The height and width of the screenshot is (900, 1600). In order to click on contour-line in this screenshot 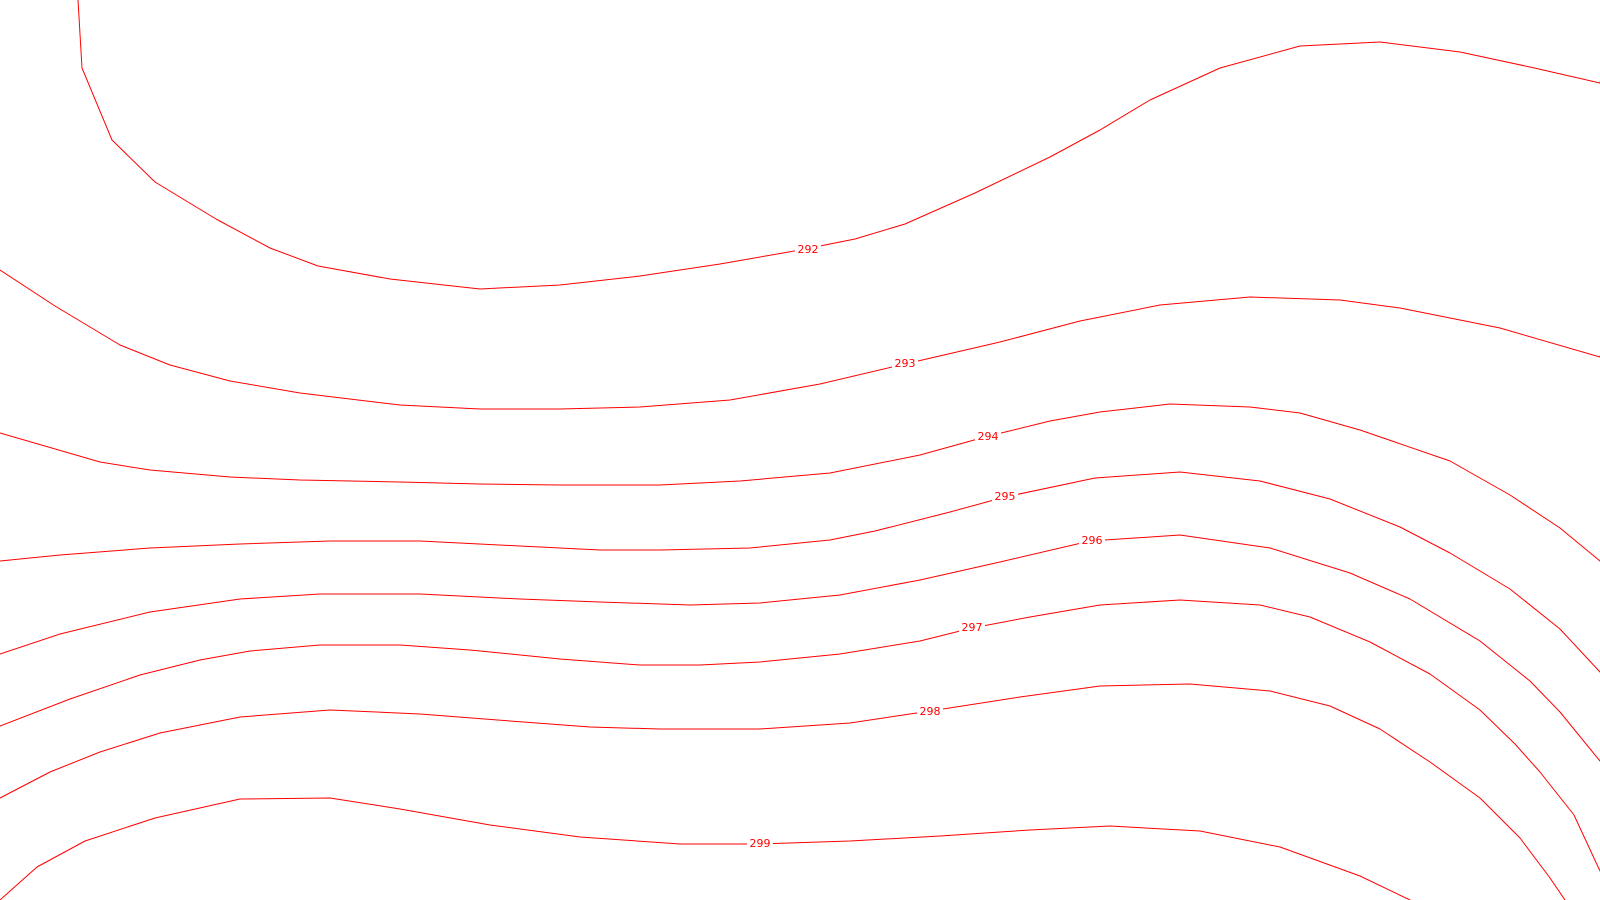, I will do `click(705, 848)`.